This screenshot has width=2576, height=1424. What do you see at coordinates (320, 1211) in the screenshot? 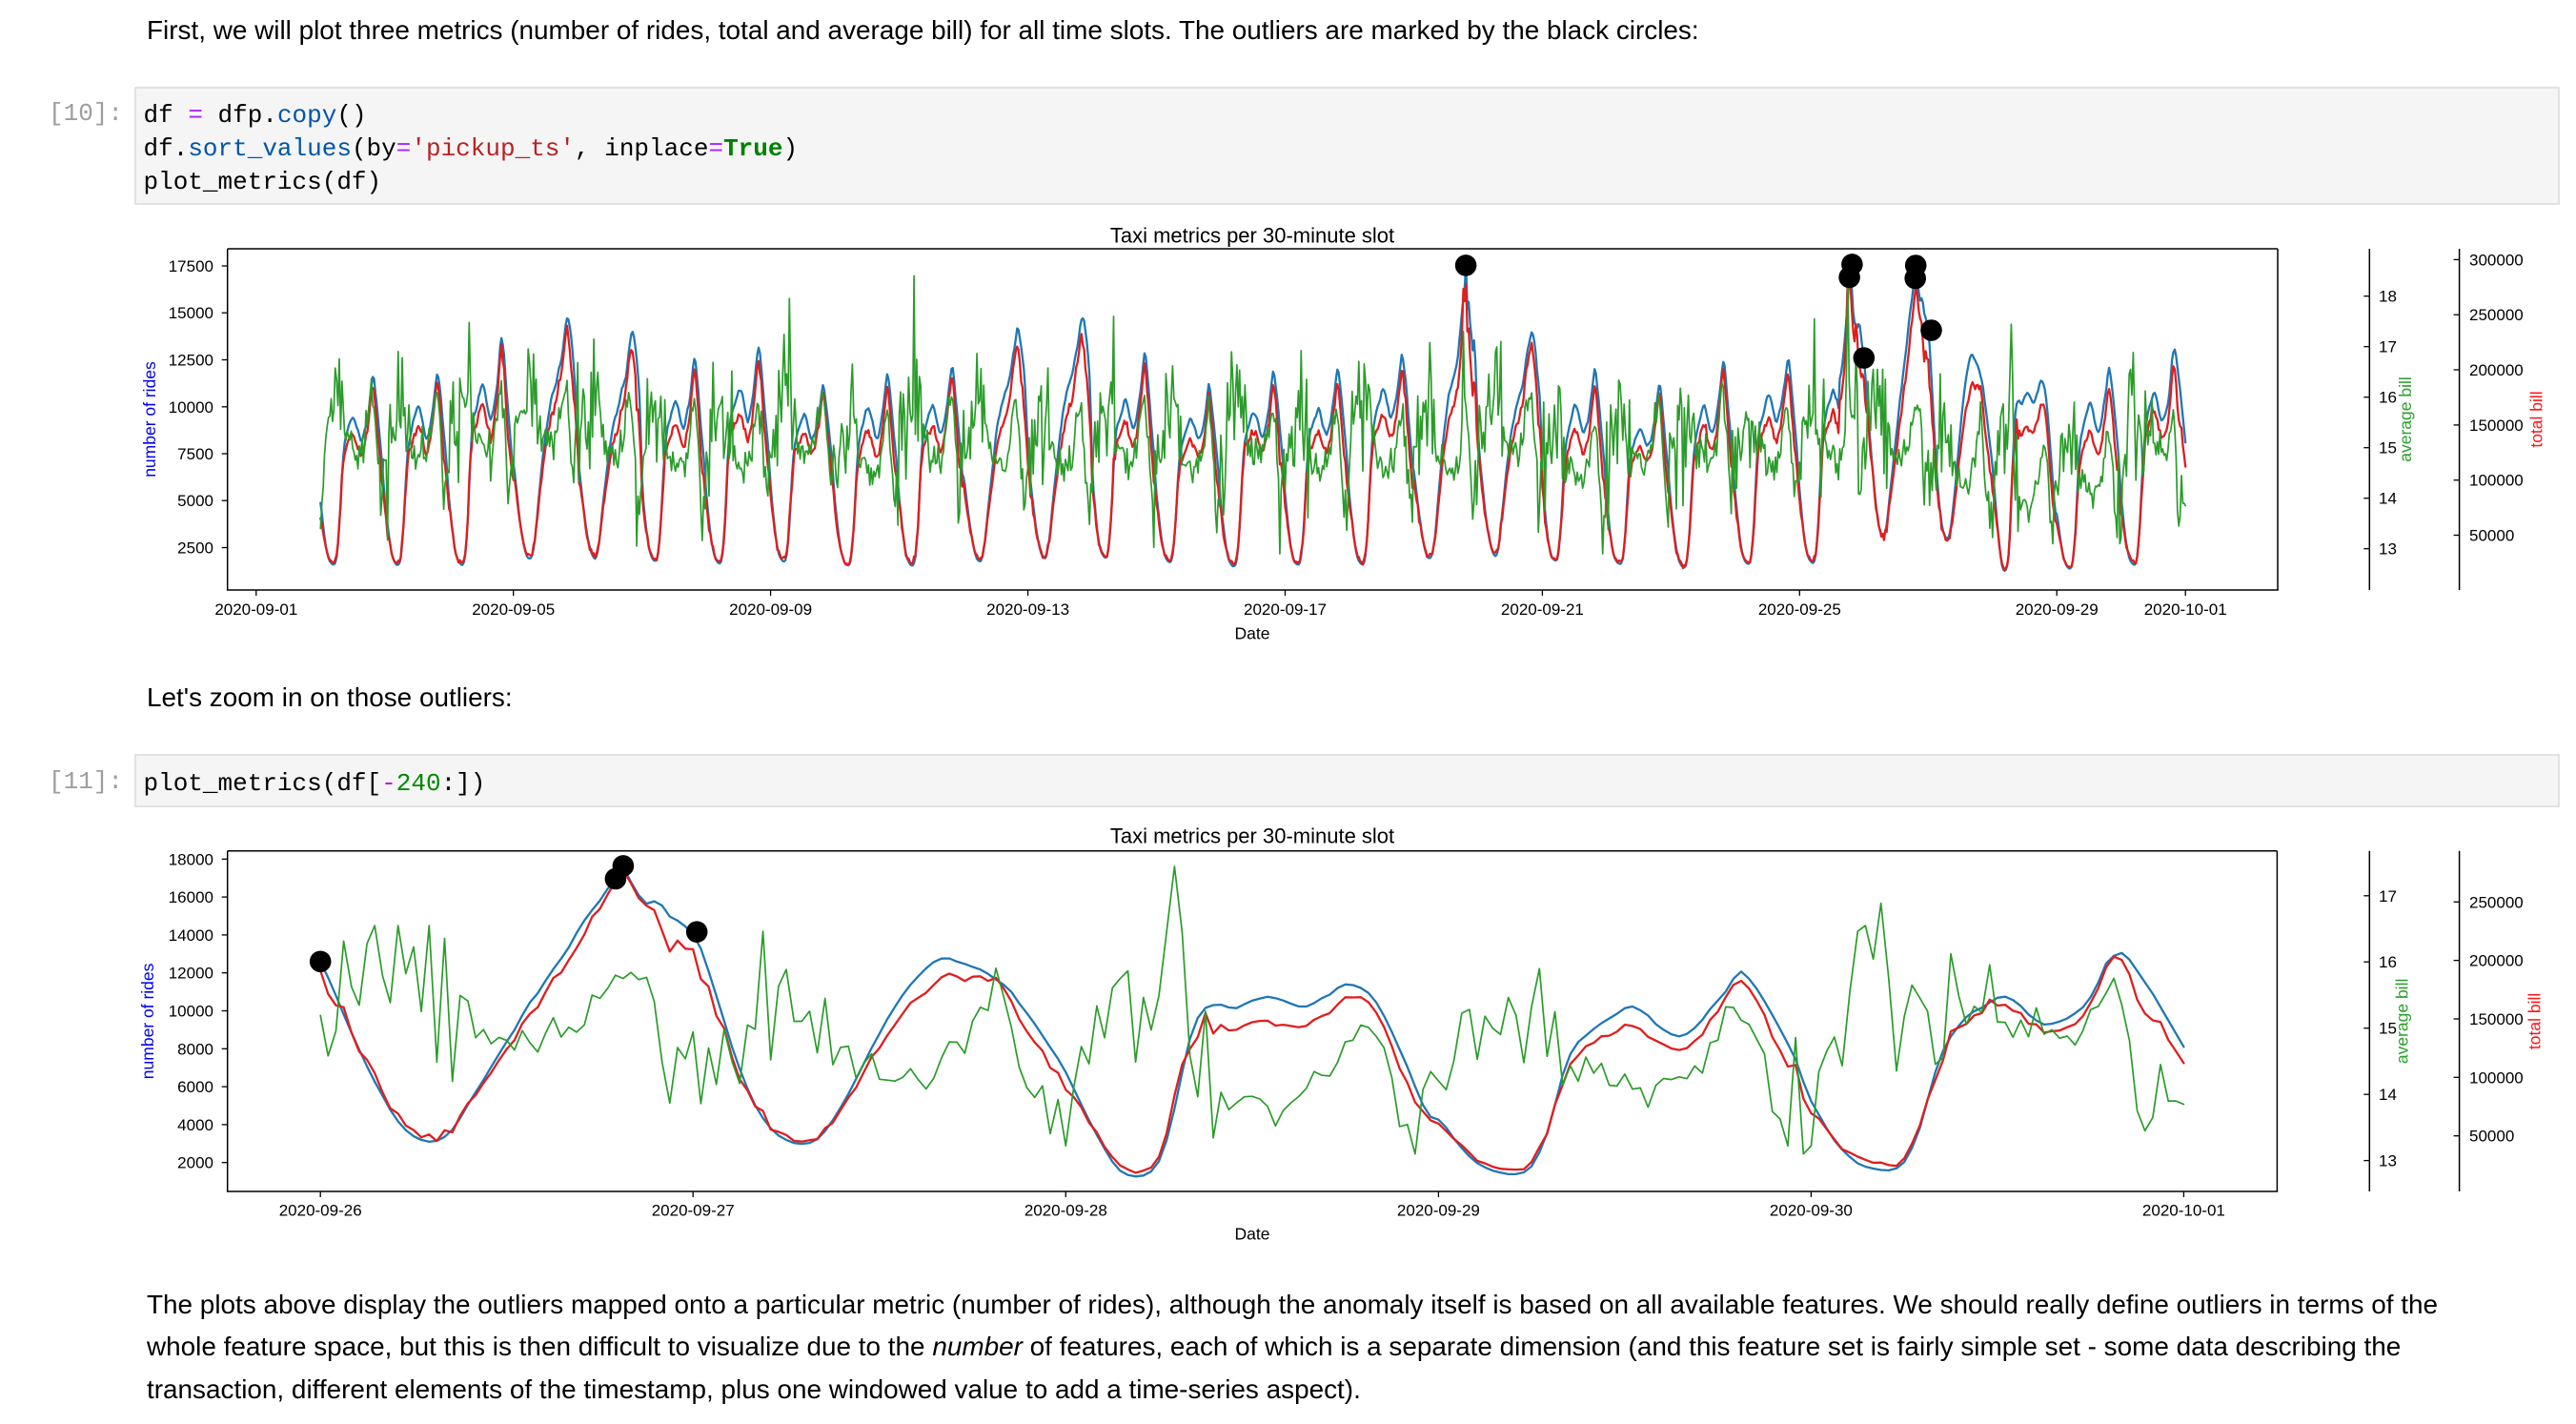
I see `svg-text: 2020-09-26` at bounding box center [320, 1211].